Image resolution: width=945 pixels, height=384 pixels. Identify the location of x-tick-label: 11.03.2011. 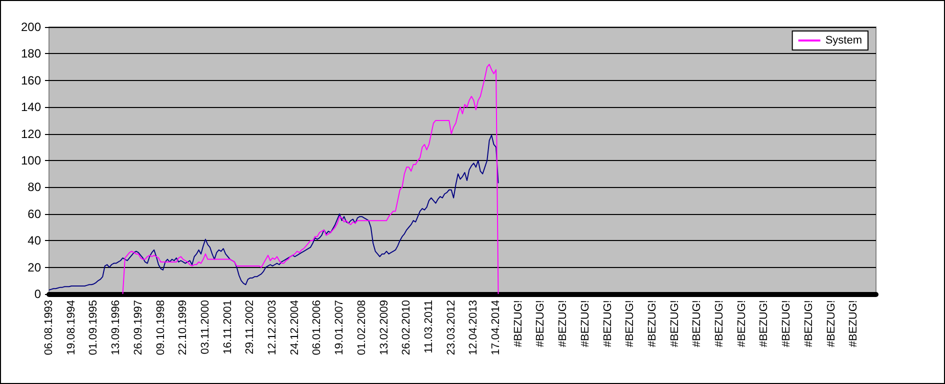
(428, 327).